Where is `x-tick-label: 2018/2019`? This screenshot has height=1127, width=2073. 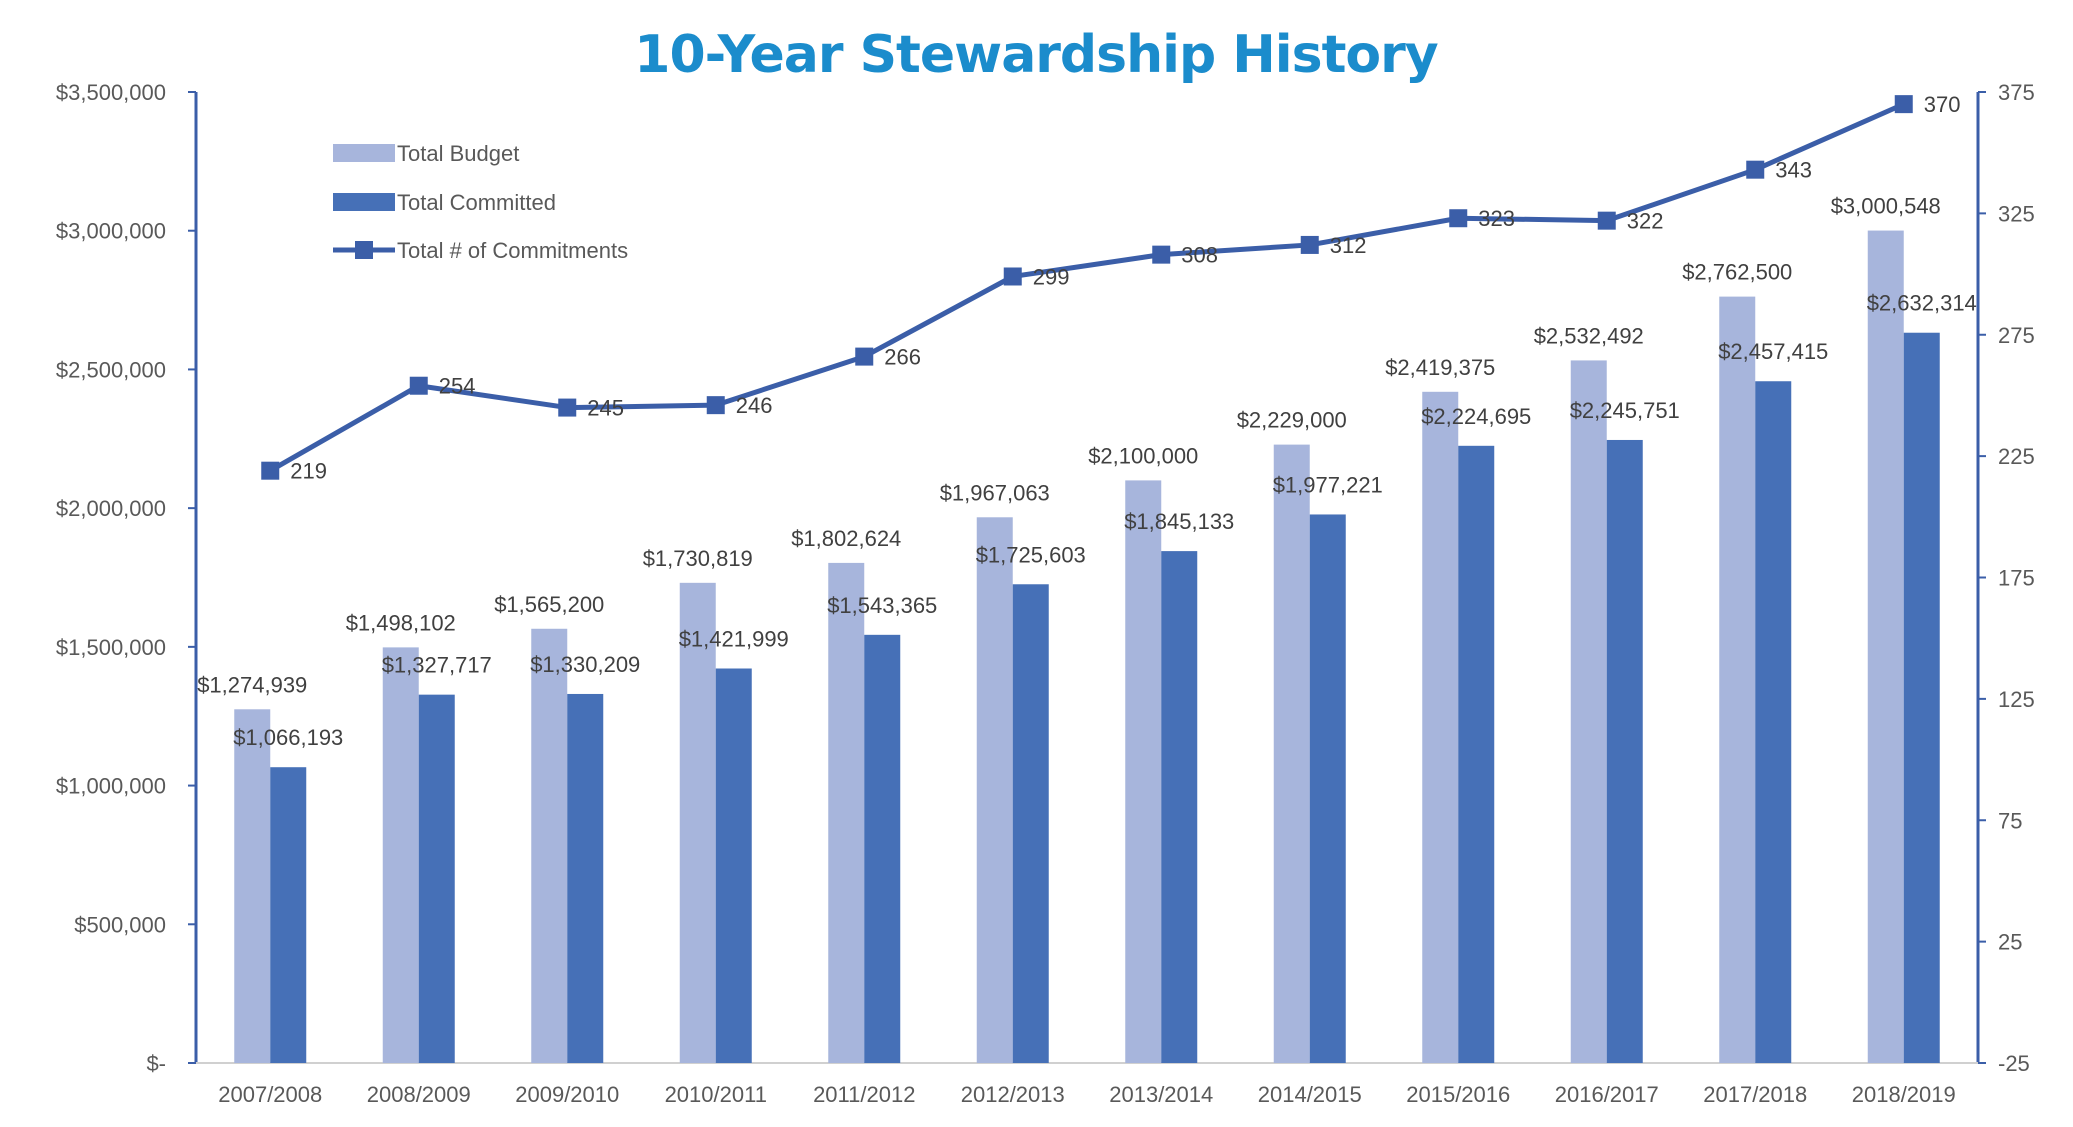
x-tick-label: 2018/2019 is located at coordinates (1904, 1094).